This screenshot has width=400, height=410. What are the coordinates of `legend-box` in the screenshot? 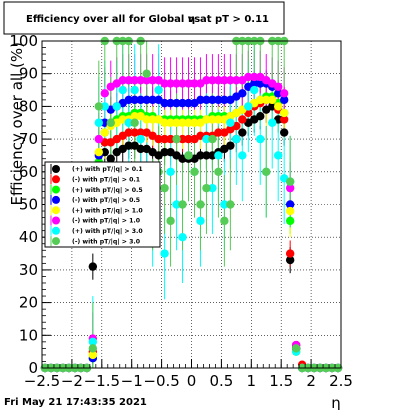 It's located at (102, 204).